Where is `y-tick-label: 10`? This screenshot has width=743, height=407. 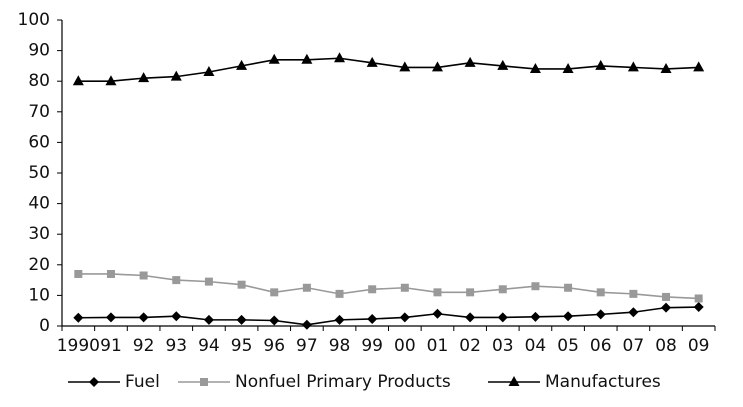
y-tick-label: 10 is located at coordinates (39, 295).